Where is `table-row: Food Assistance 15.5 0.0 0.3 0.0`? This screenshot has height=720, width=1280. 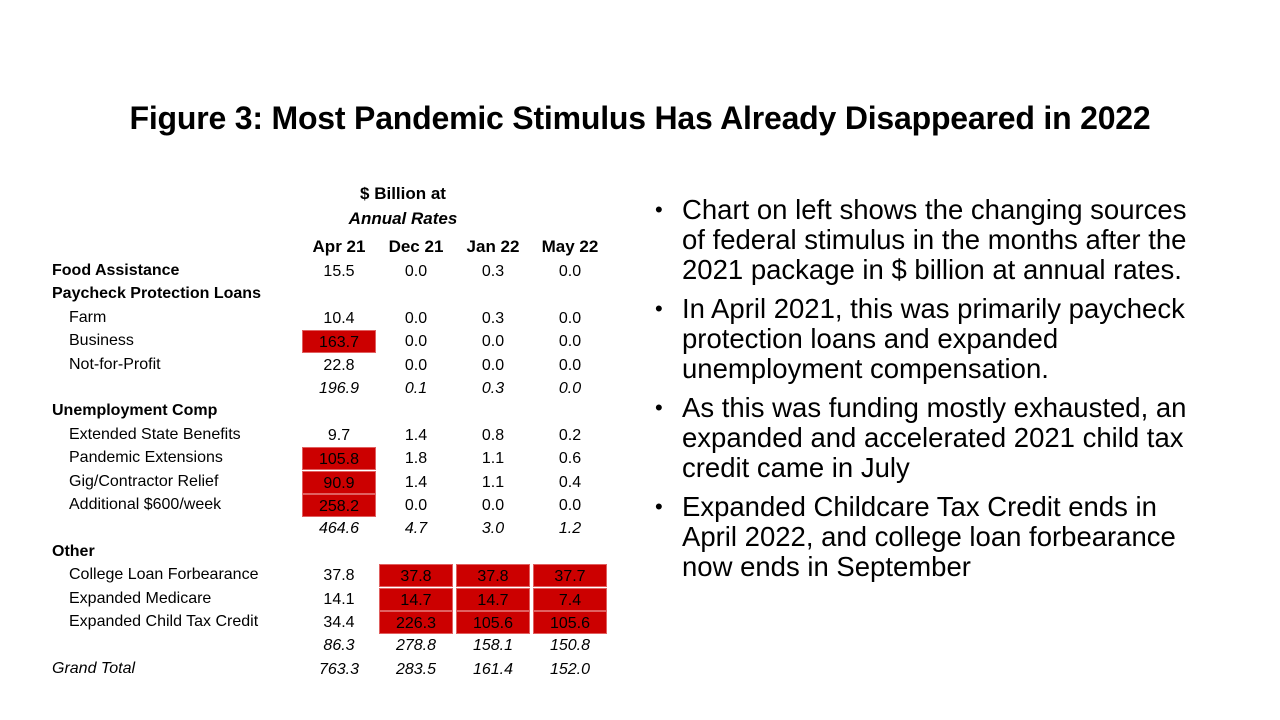
table-row: Food Assistance 15.5 0.0 0.3 0.0 is located at coordinates (332, 273).